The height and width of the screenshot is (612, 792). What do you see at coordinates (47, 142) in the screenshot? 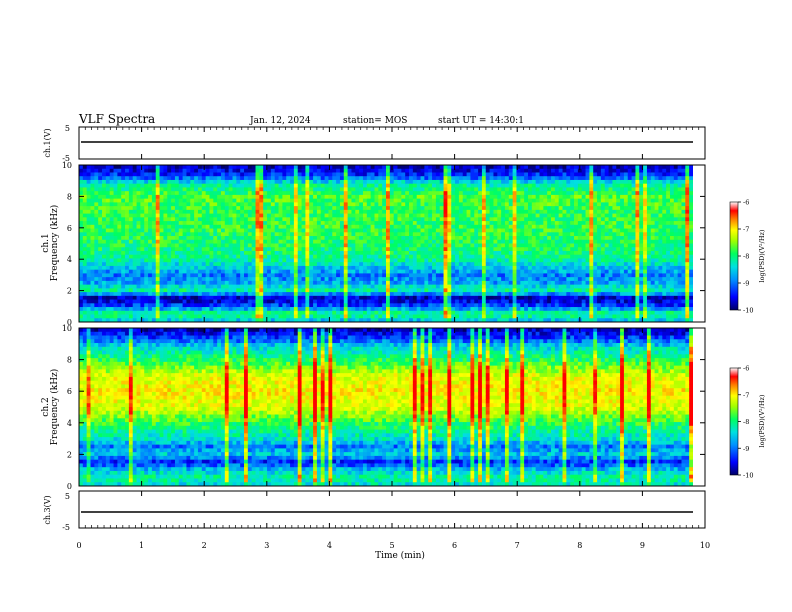
I see `ch1-waveform-ylabel: ch.1(V)` at bounding box center [47, 142].